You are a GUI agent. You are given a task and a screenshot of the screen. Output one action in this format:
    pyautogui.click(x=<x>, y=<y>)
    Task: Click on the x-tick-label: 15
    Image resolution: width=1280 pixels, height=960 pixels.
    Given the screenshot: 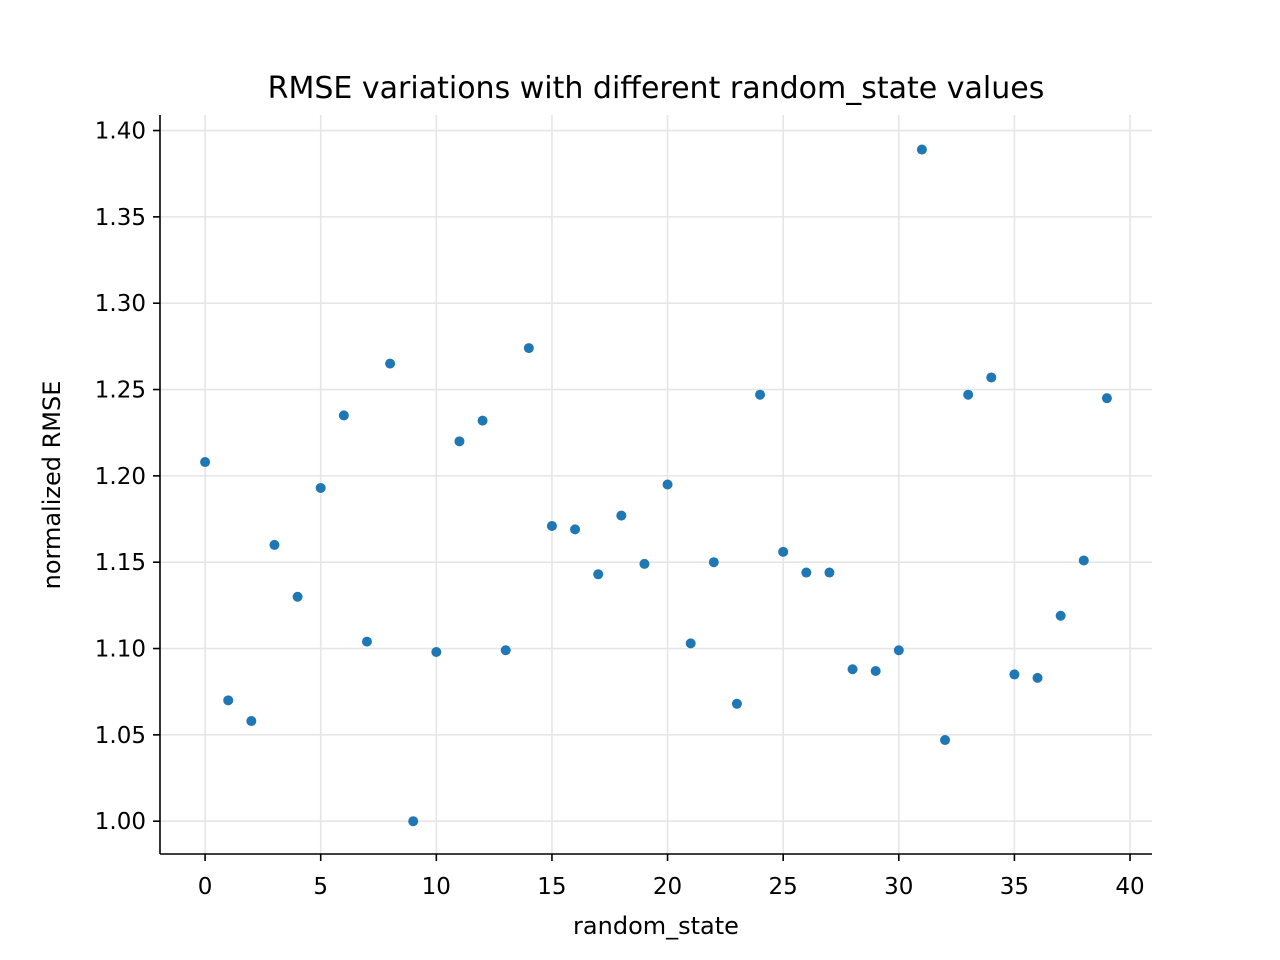 What is the action you would take?
    pyautogui.click(x=551, y=887)
    